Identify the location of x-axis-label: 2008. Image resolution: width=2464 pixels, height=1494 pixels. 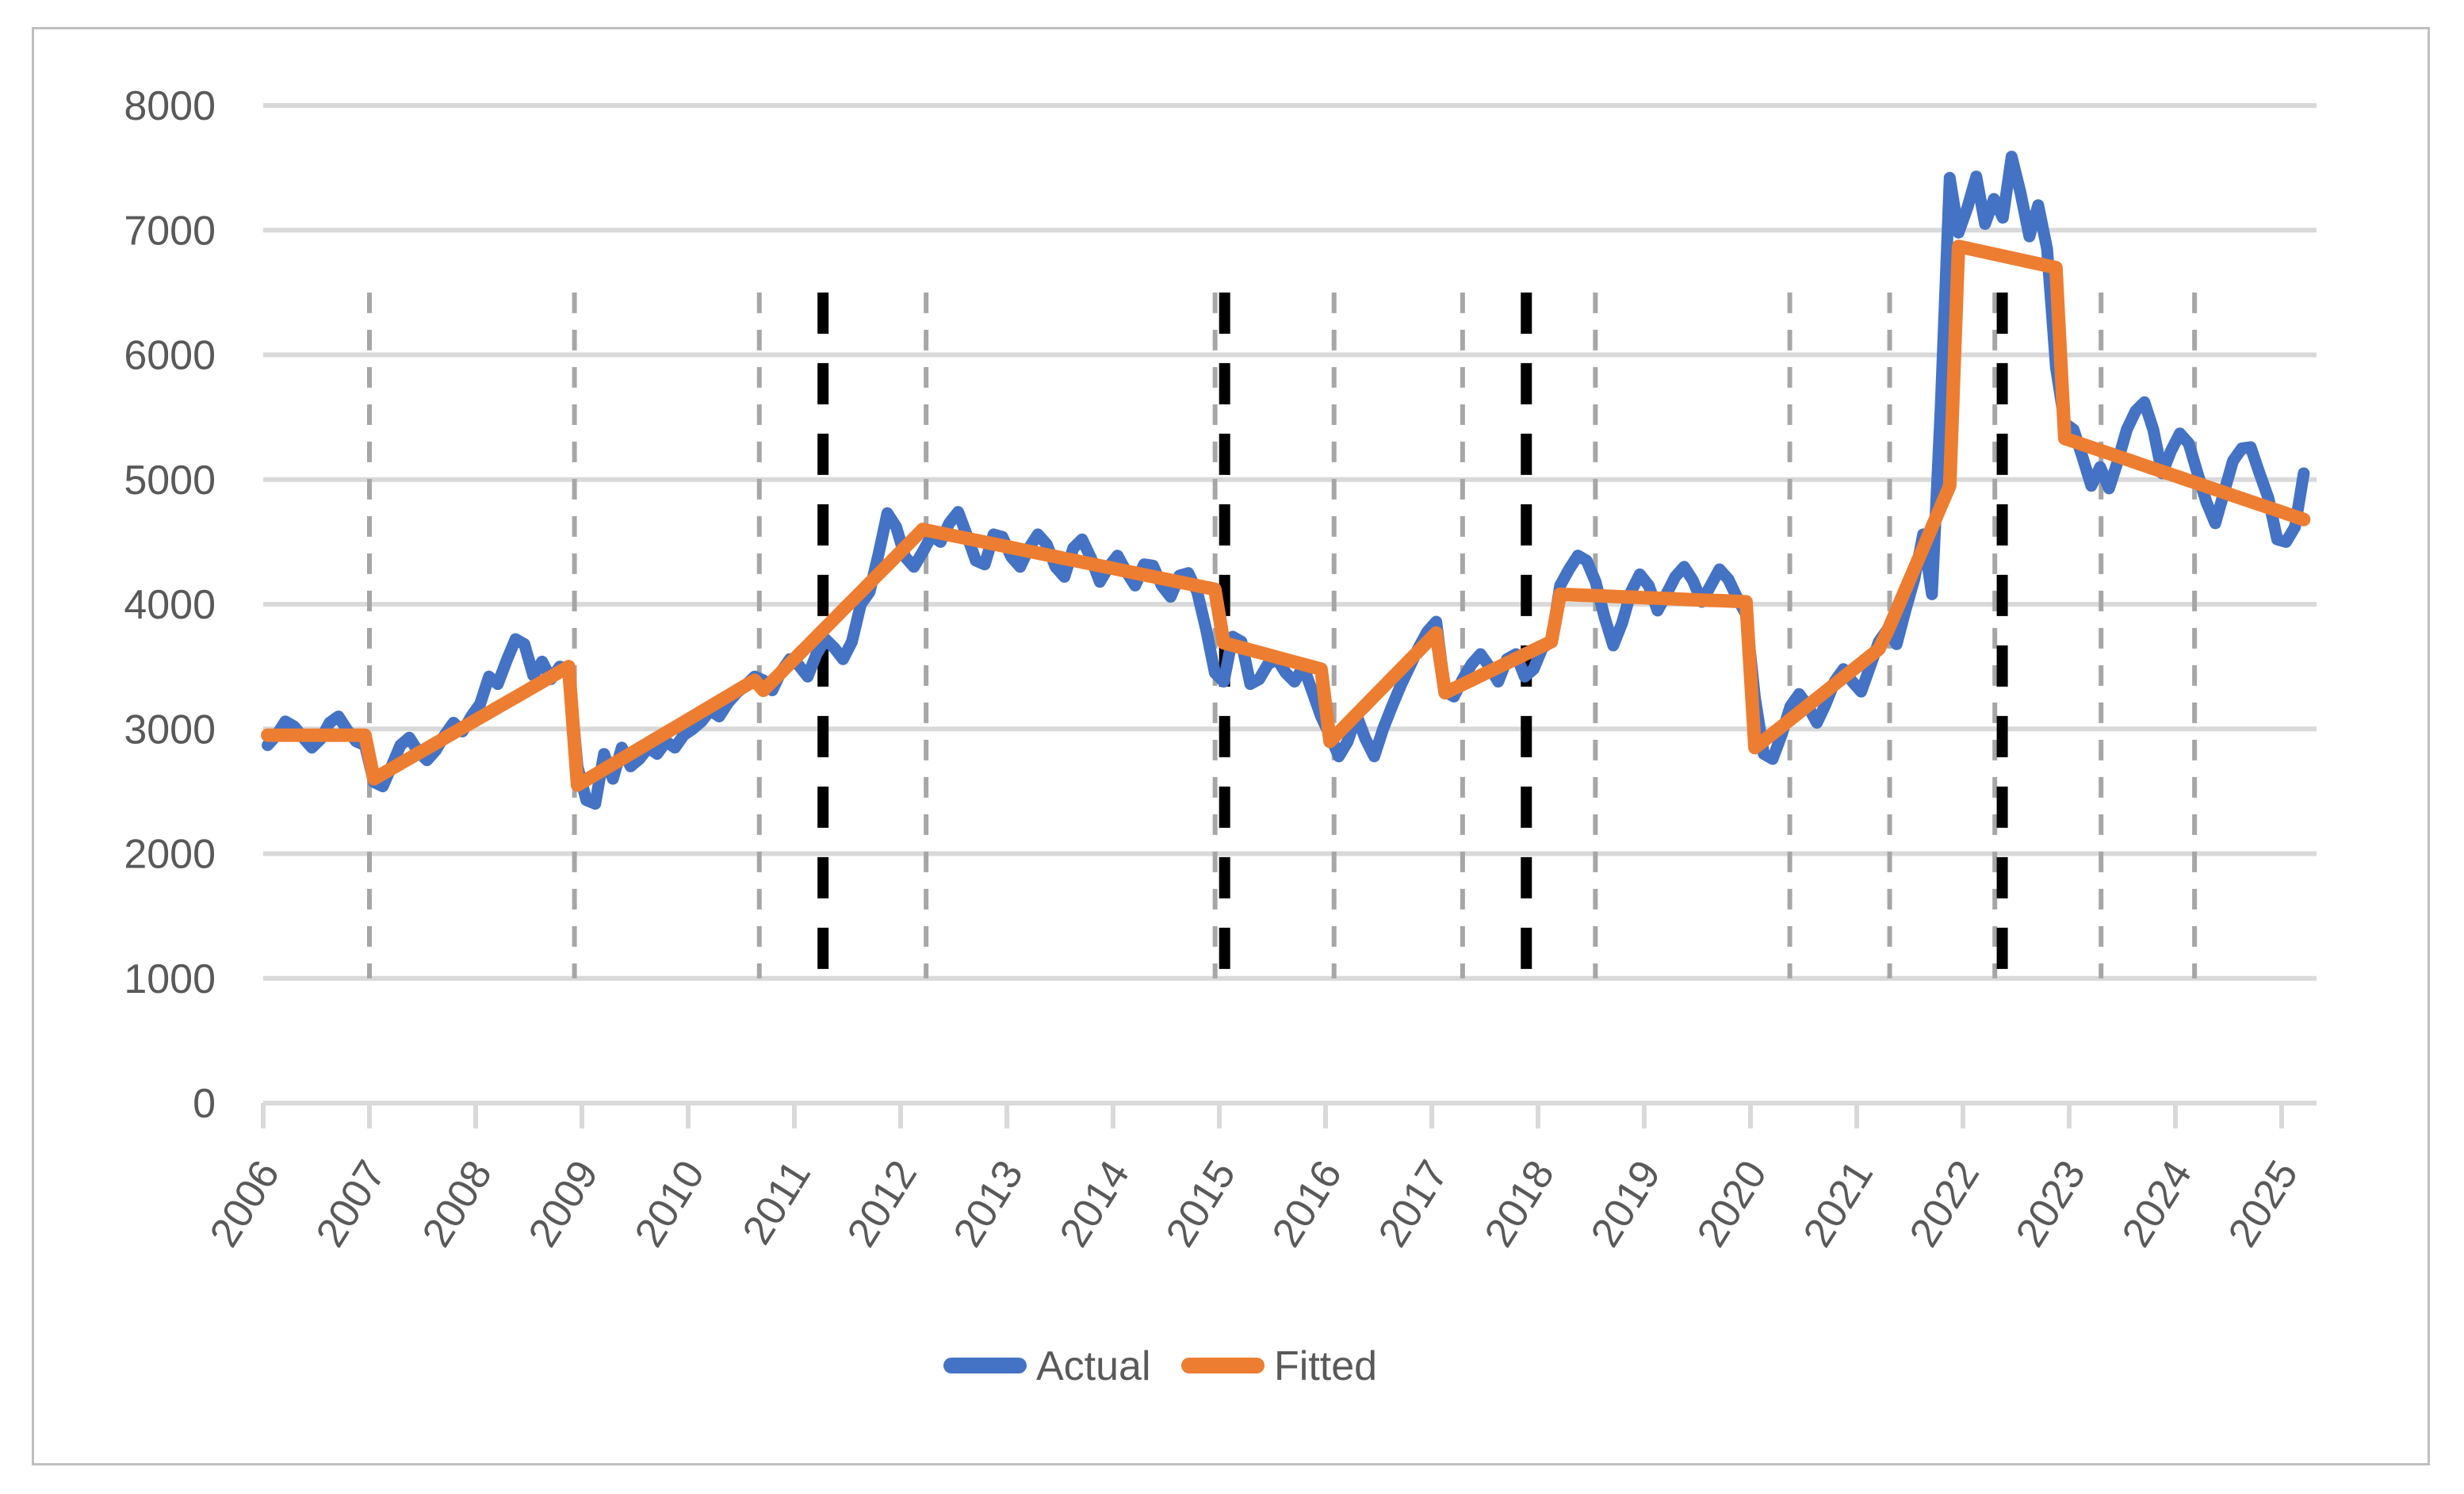
(457, 1204).